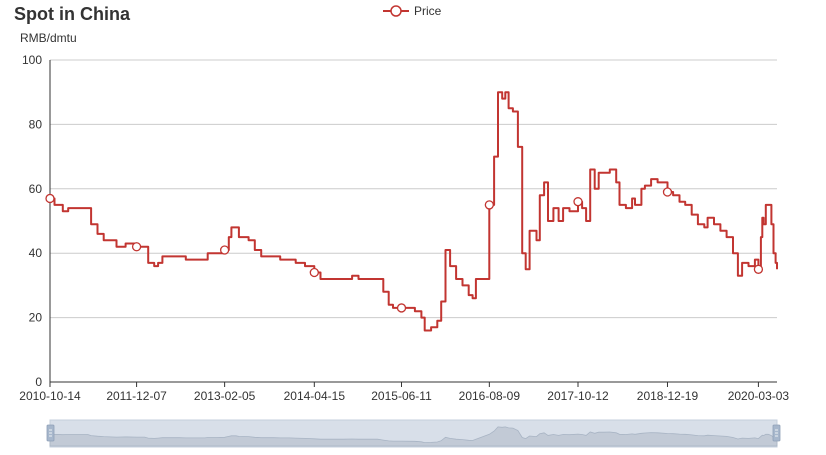 This screenshot has width=826, height=455. I want to click on x-tick-label: 2013-02-05, so click(225, 396).